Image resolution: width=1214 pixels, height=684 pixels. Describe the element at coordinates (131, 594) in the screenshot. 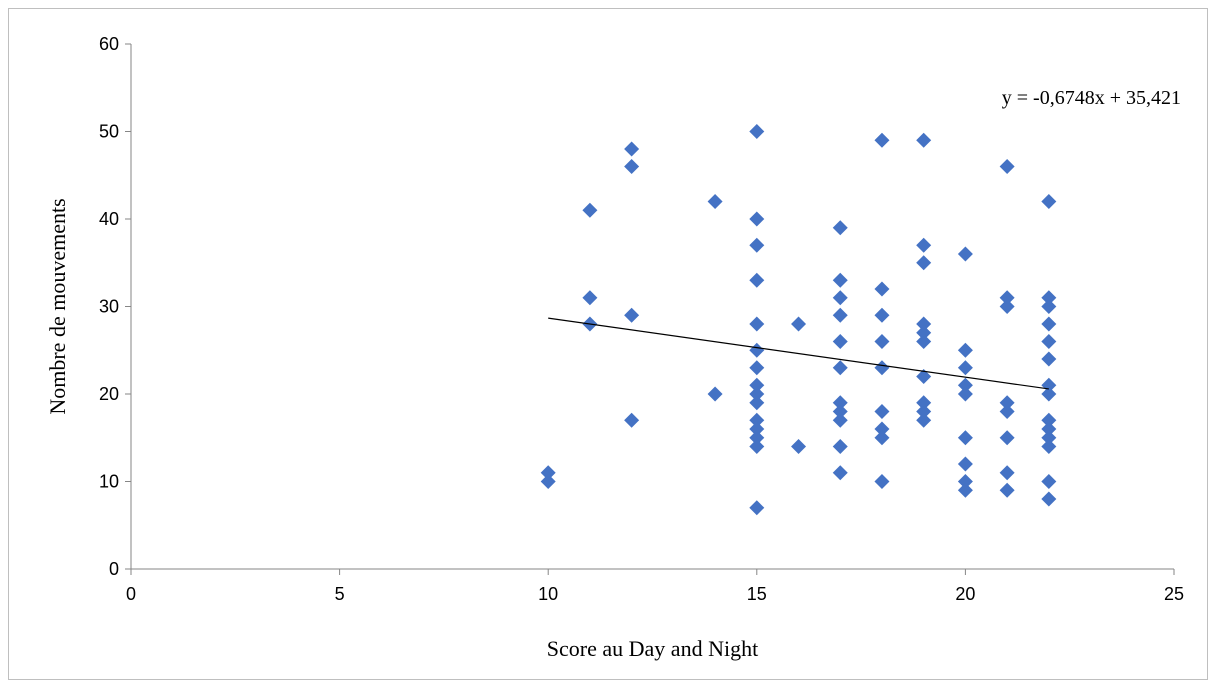

I see `x-tick-label: 0` at that location.